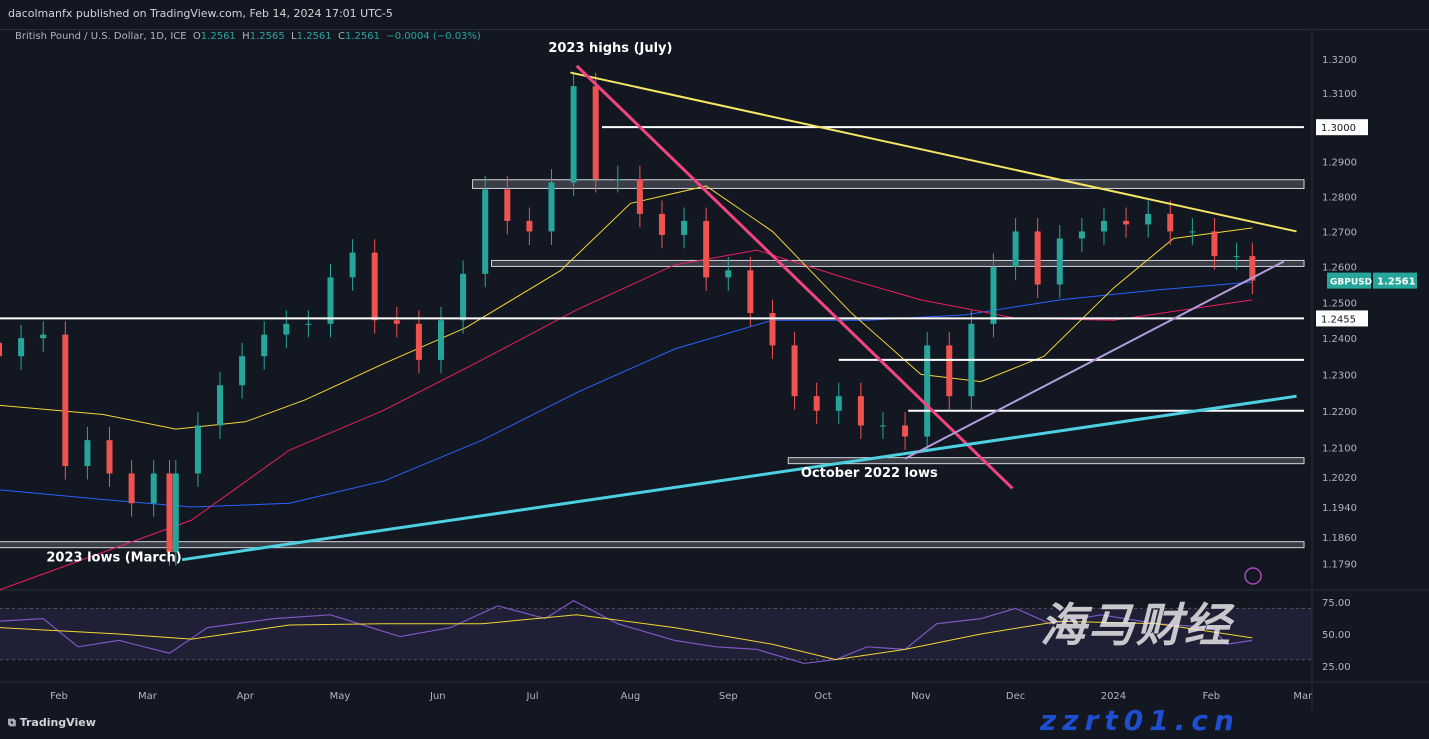  Describe the element at coordinates (1339, 564) in the screenshot. I see `y-tick-label: 1.1790` at that location.